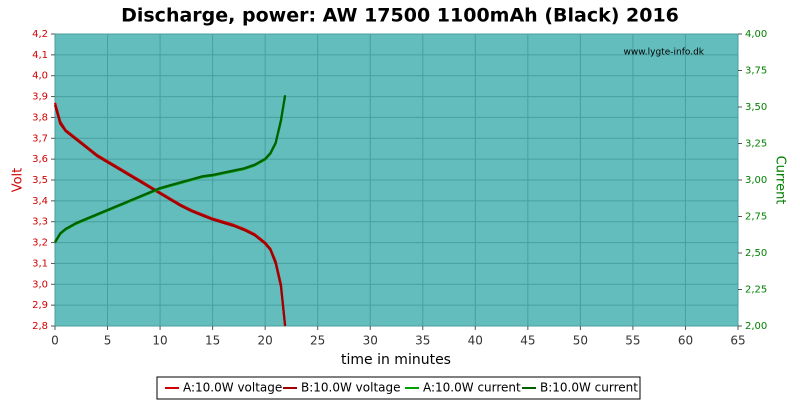 The width and height of the screenshot is (800, 400). I want to click on x-tick-label: 35, so click(422, 341).